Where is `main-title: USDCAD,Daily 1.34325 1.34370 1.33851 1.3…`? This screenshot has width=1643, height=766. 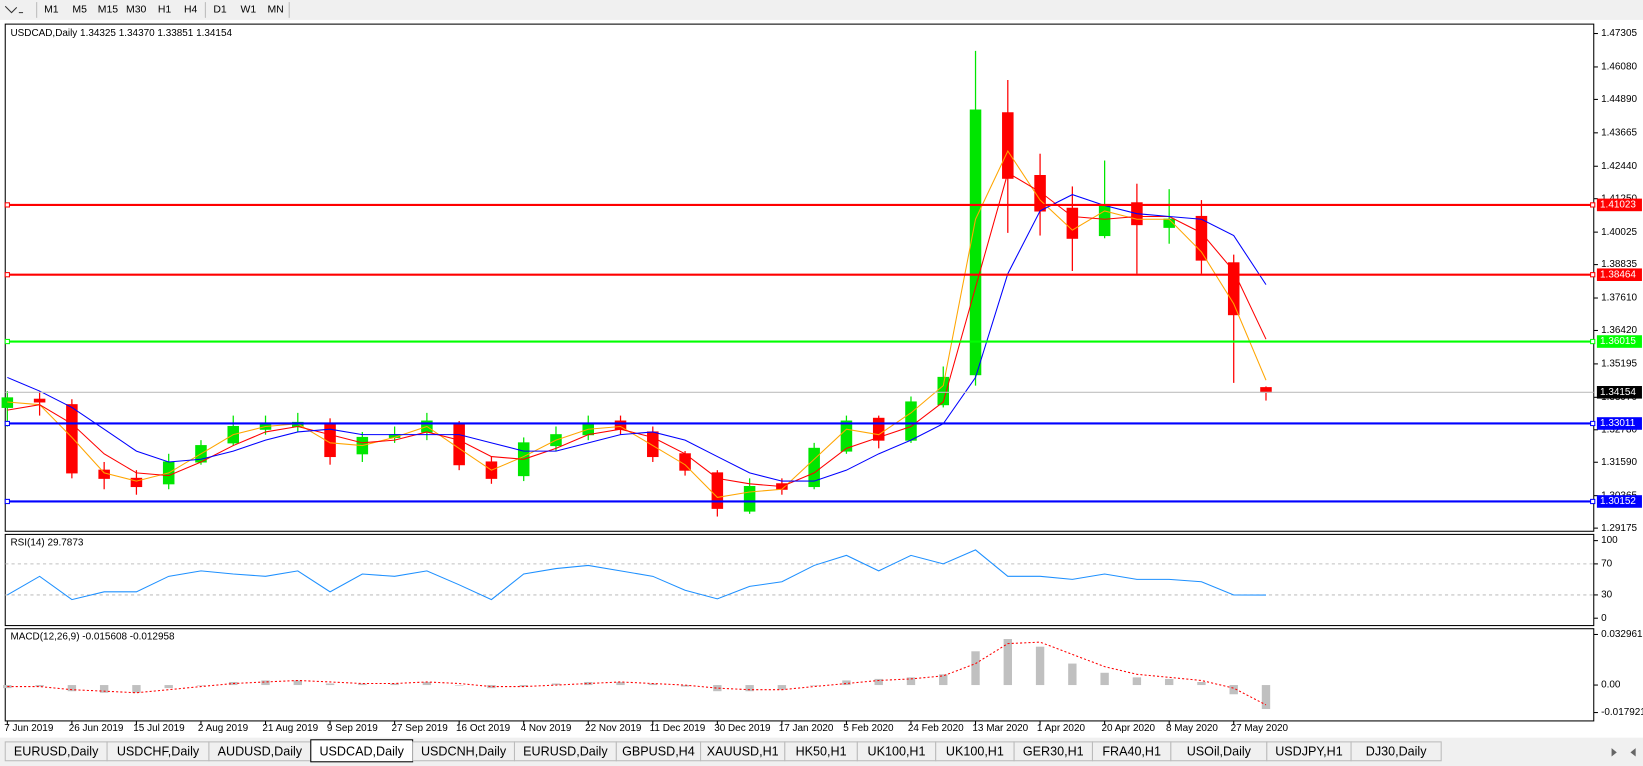
main-title: USDCAD,Daily 1.34325 1.34370 1.33851 1.3… is located at coordinates (121, 33).